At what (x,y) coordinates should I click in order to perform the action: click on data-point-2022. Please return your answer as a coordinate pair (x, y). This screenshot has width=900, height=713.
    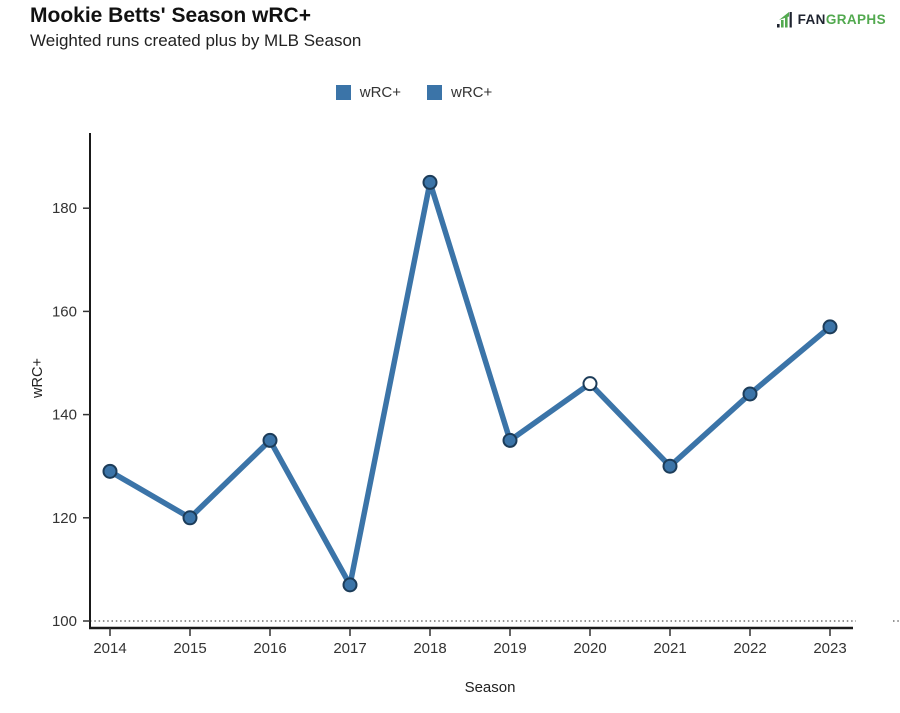
    Looking at the image, I should click on (750, 394).